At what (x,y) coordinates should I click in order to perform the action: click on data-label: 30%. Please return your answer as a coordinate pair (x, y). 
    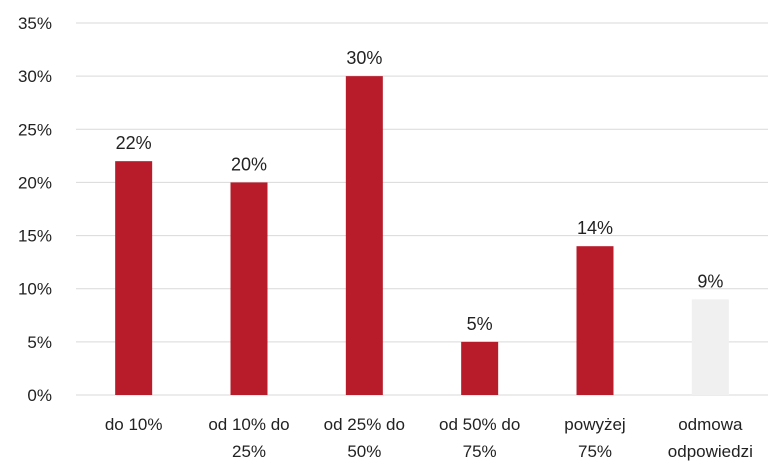
    Looking at the image, I should click on (364, 58).